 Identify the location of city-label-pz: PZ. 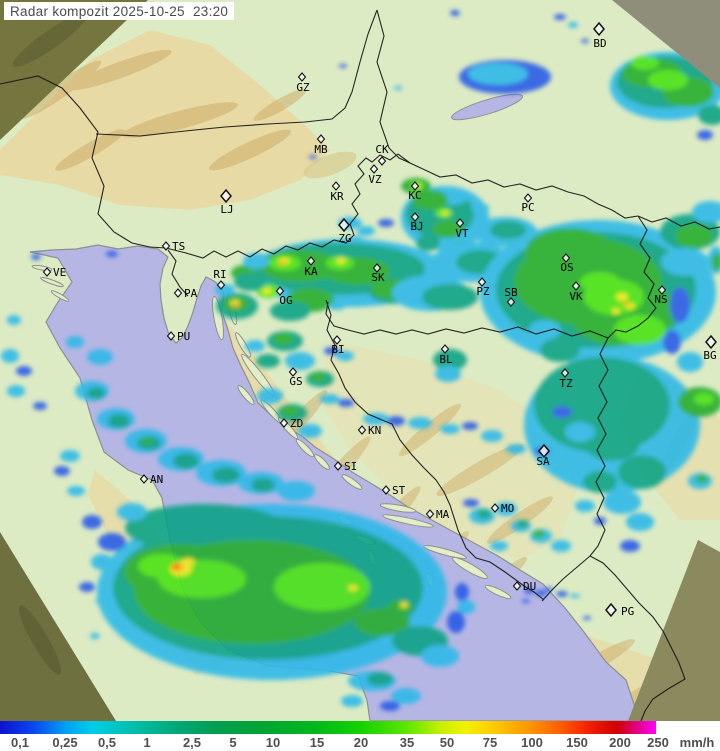
(483, 291).